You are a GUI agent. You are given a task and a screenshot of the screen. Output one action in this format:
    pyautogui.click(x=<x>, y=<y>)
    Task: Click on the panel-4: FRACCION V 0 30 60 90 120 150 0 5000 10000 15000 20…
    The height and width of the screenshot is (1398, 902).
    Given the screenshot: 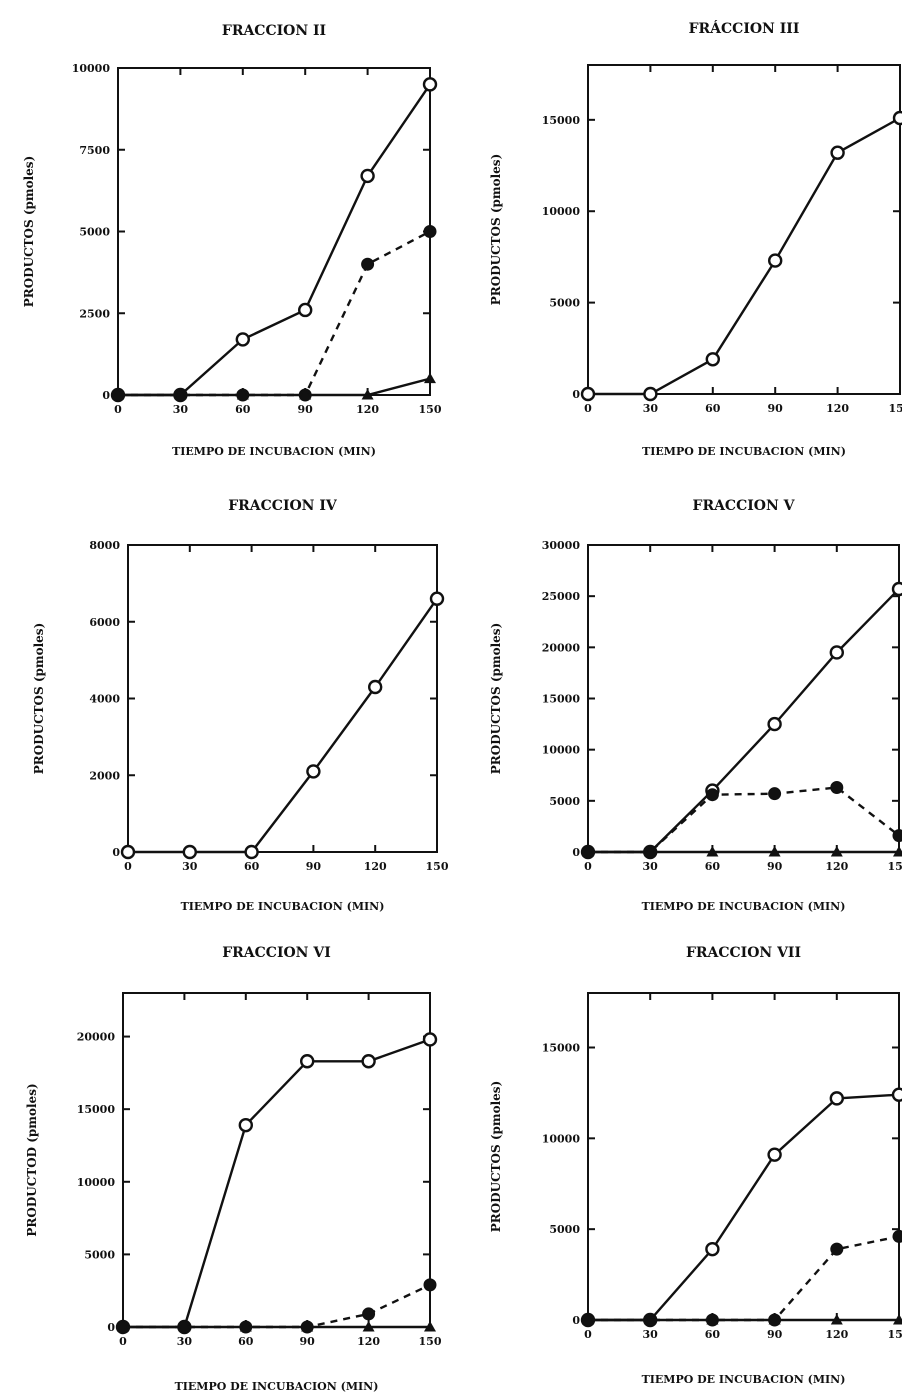 What is the action you would take?
    pyautogui.click(x=695, y=705)
    